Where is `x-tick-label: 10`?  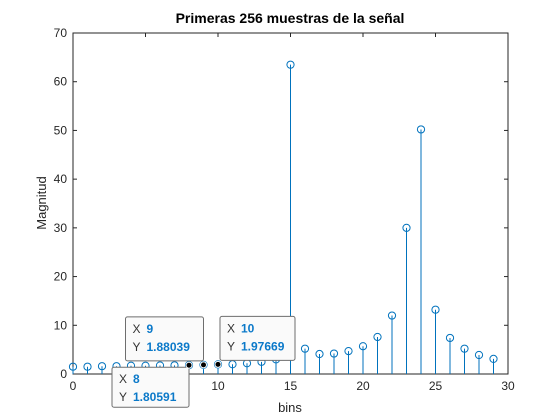 x-tick-label: 10 is located at coordinates (218, 386).